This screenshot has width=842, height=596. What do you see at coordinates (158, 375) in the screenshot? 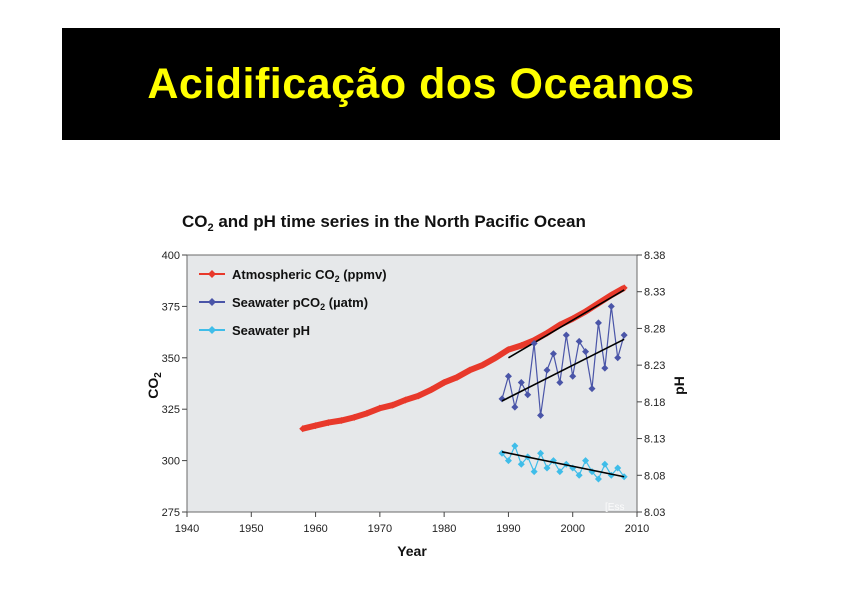
I see `y-left-label-sub: 2` at bounding box center [158, 375].